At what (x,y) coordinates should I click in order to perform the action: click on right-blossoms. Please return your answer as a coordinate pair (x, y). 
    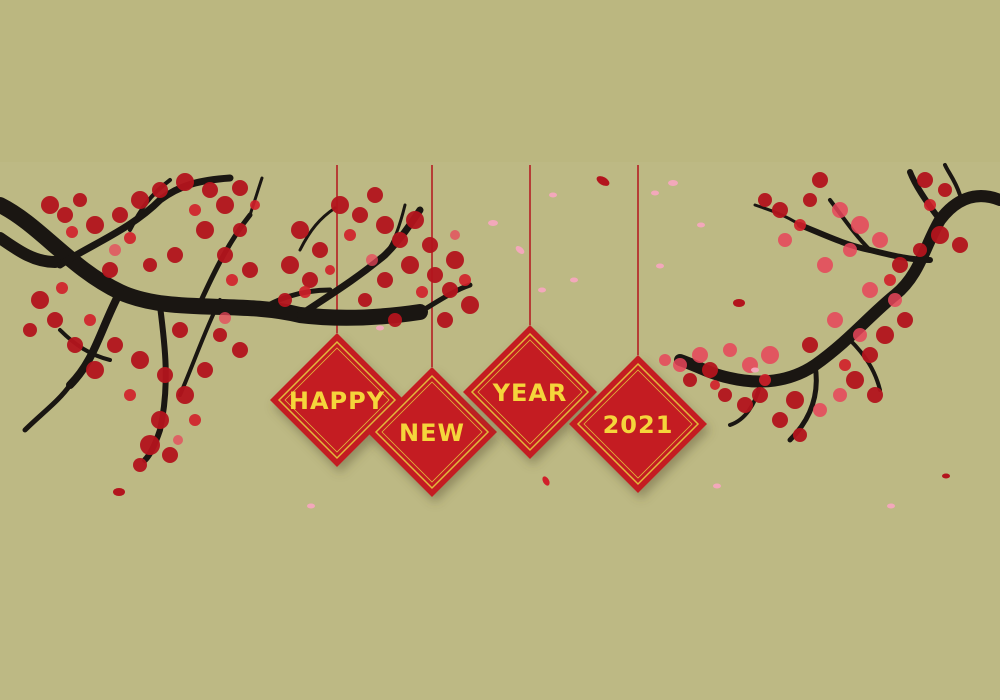
    Looking at the image, I should click on (813, 307).